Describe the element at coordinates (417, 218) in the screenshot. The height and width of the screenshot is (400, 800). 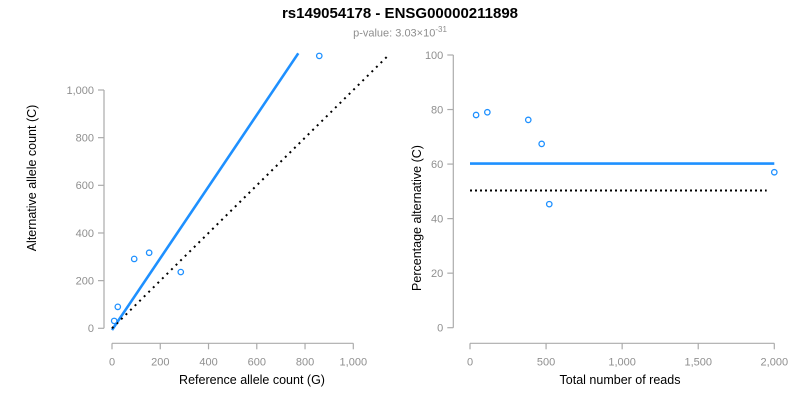
I see `y-axis-title: Percentage alternative (C)` at that location.